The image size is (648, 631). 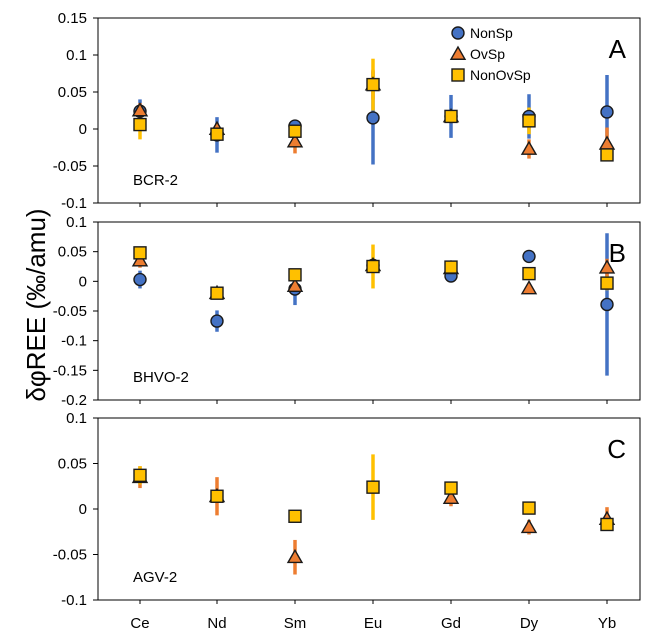 I want to click on legend-marker-ovsp, so click(x=458, y=52).